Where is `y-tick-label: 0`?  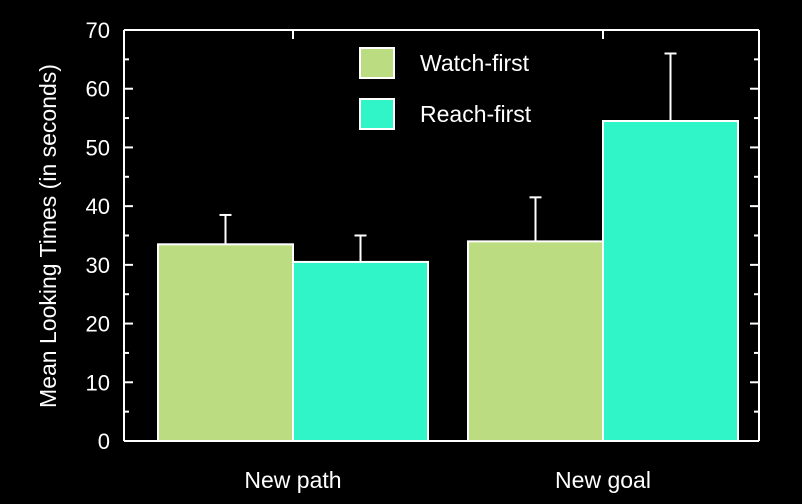 y-tick-label: 0 is located at coordinates (104, 441).